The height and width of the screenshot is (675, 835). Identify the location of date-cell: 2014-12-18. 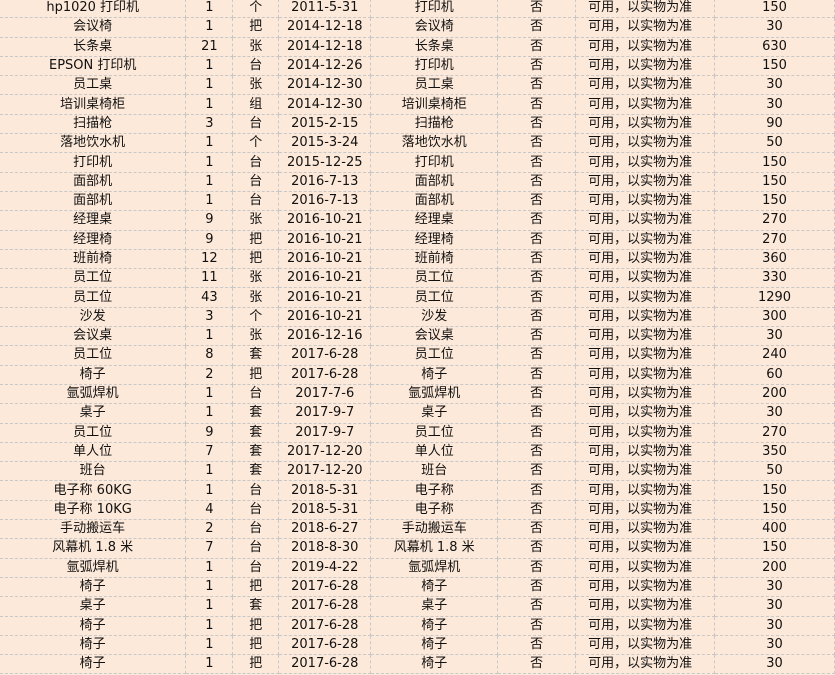
(325, 47).